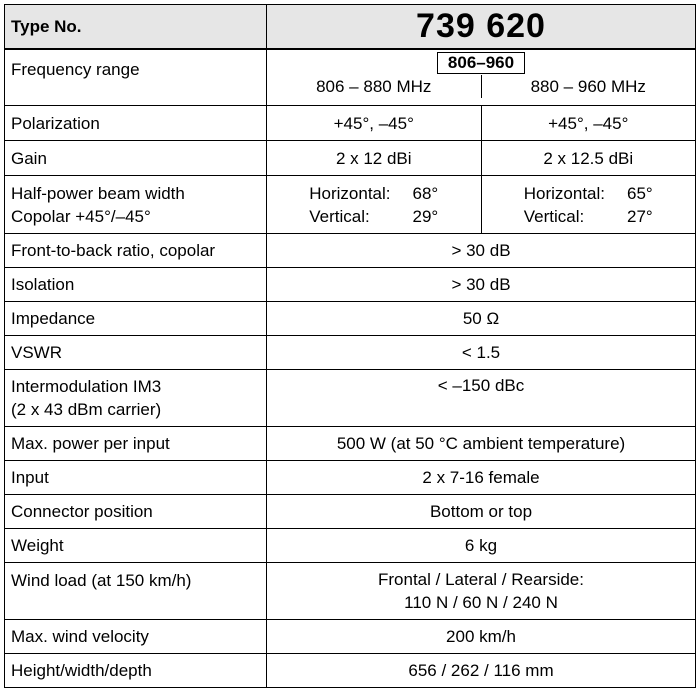 The width and height of the screenshot is (700, 688). I want to click on intermod-value: < –150 dBc, so click(481, 398).